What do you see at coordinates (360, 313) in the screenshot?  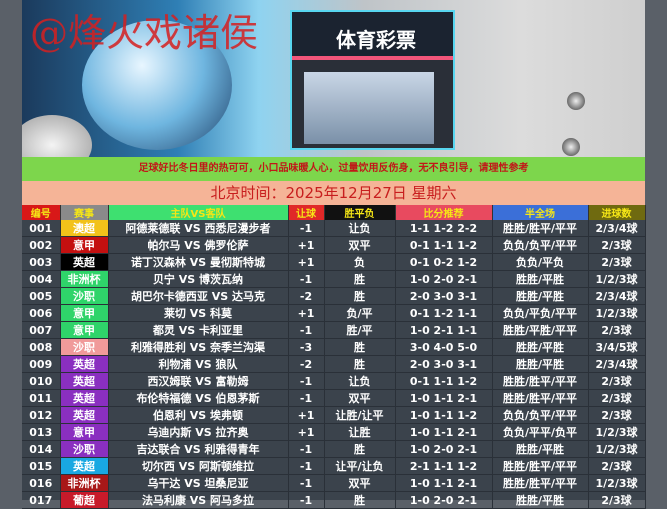 I see `cell-result: 负/平` at bounding box center [360, 313].